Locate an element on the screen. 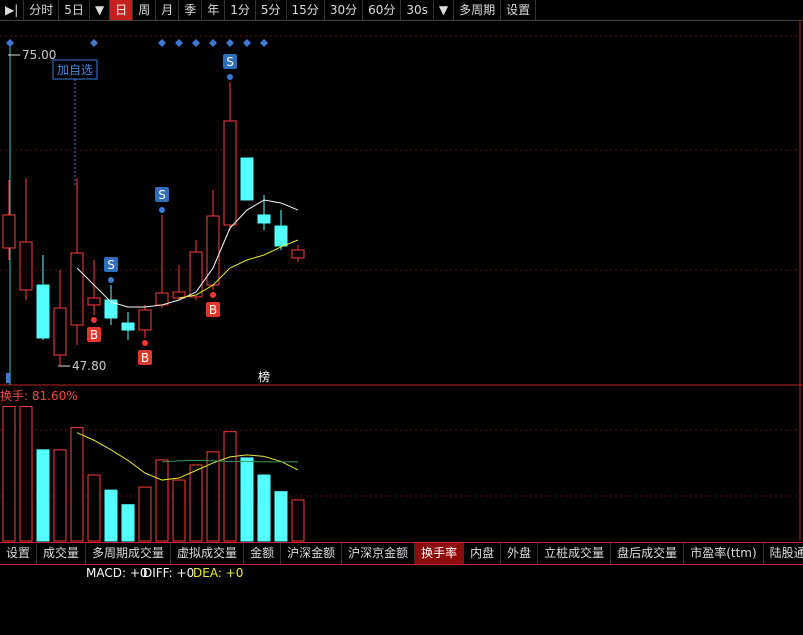  tab: 金额 is located at coordinates (263, 553).